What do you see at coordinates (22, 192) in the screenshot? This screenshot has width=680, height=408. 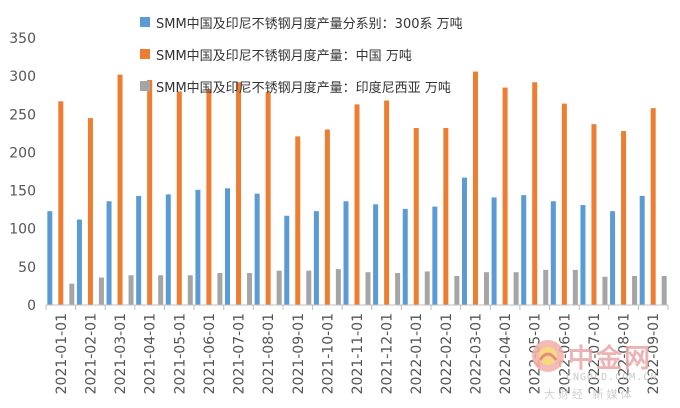 I see `y-tick-label: 150` at bounding box center [22, 192].